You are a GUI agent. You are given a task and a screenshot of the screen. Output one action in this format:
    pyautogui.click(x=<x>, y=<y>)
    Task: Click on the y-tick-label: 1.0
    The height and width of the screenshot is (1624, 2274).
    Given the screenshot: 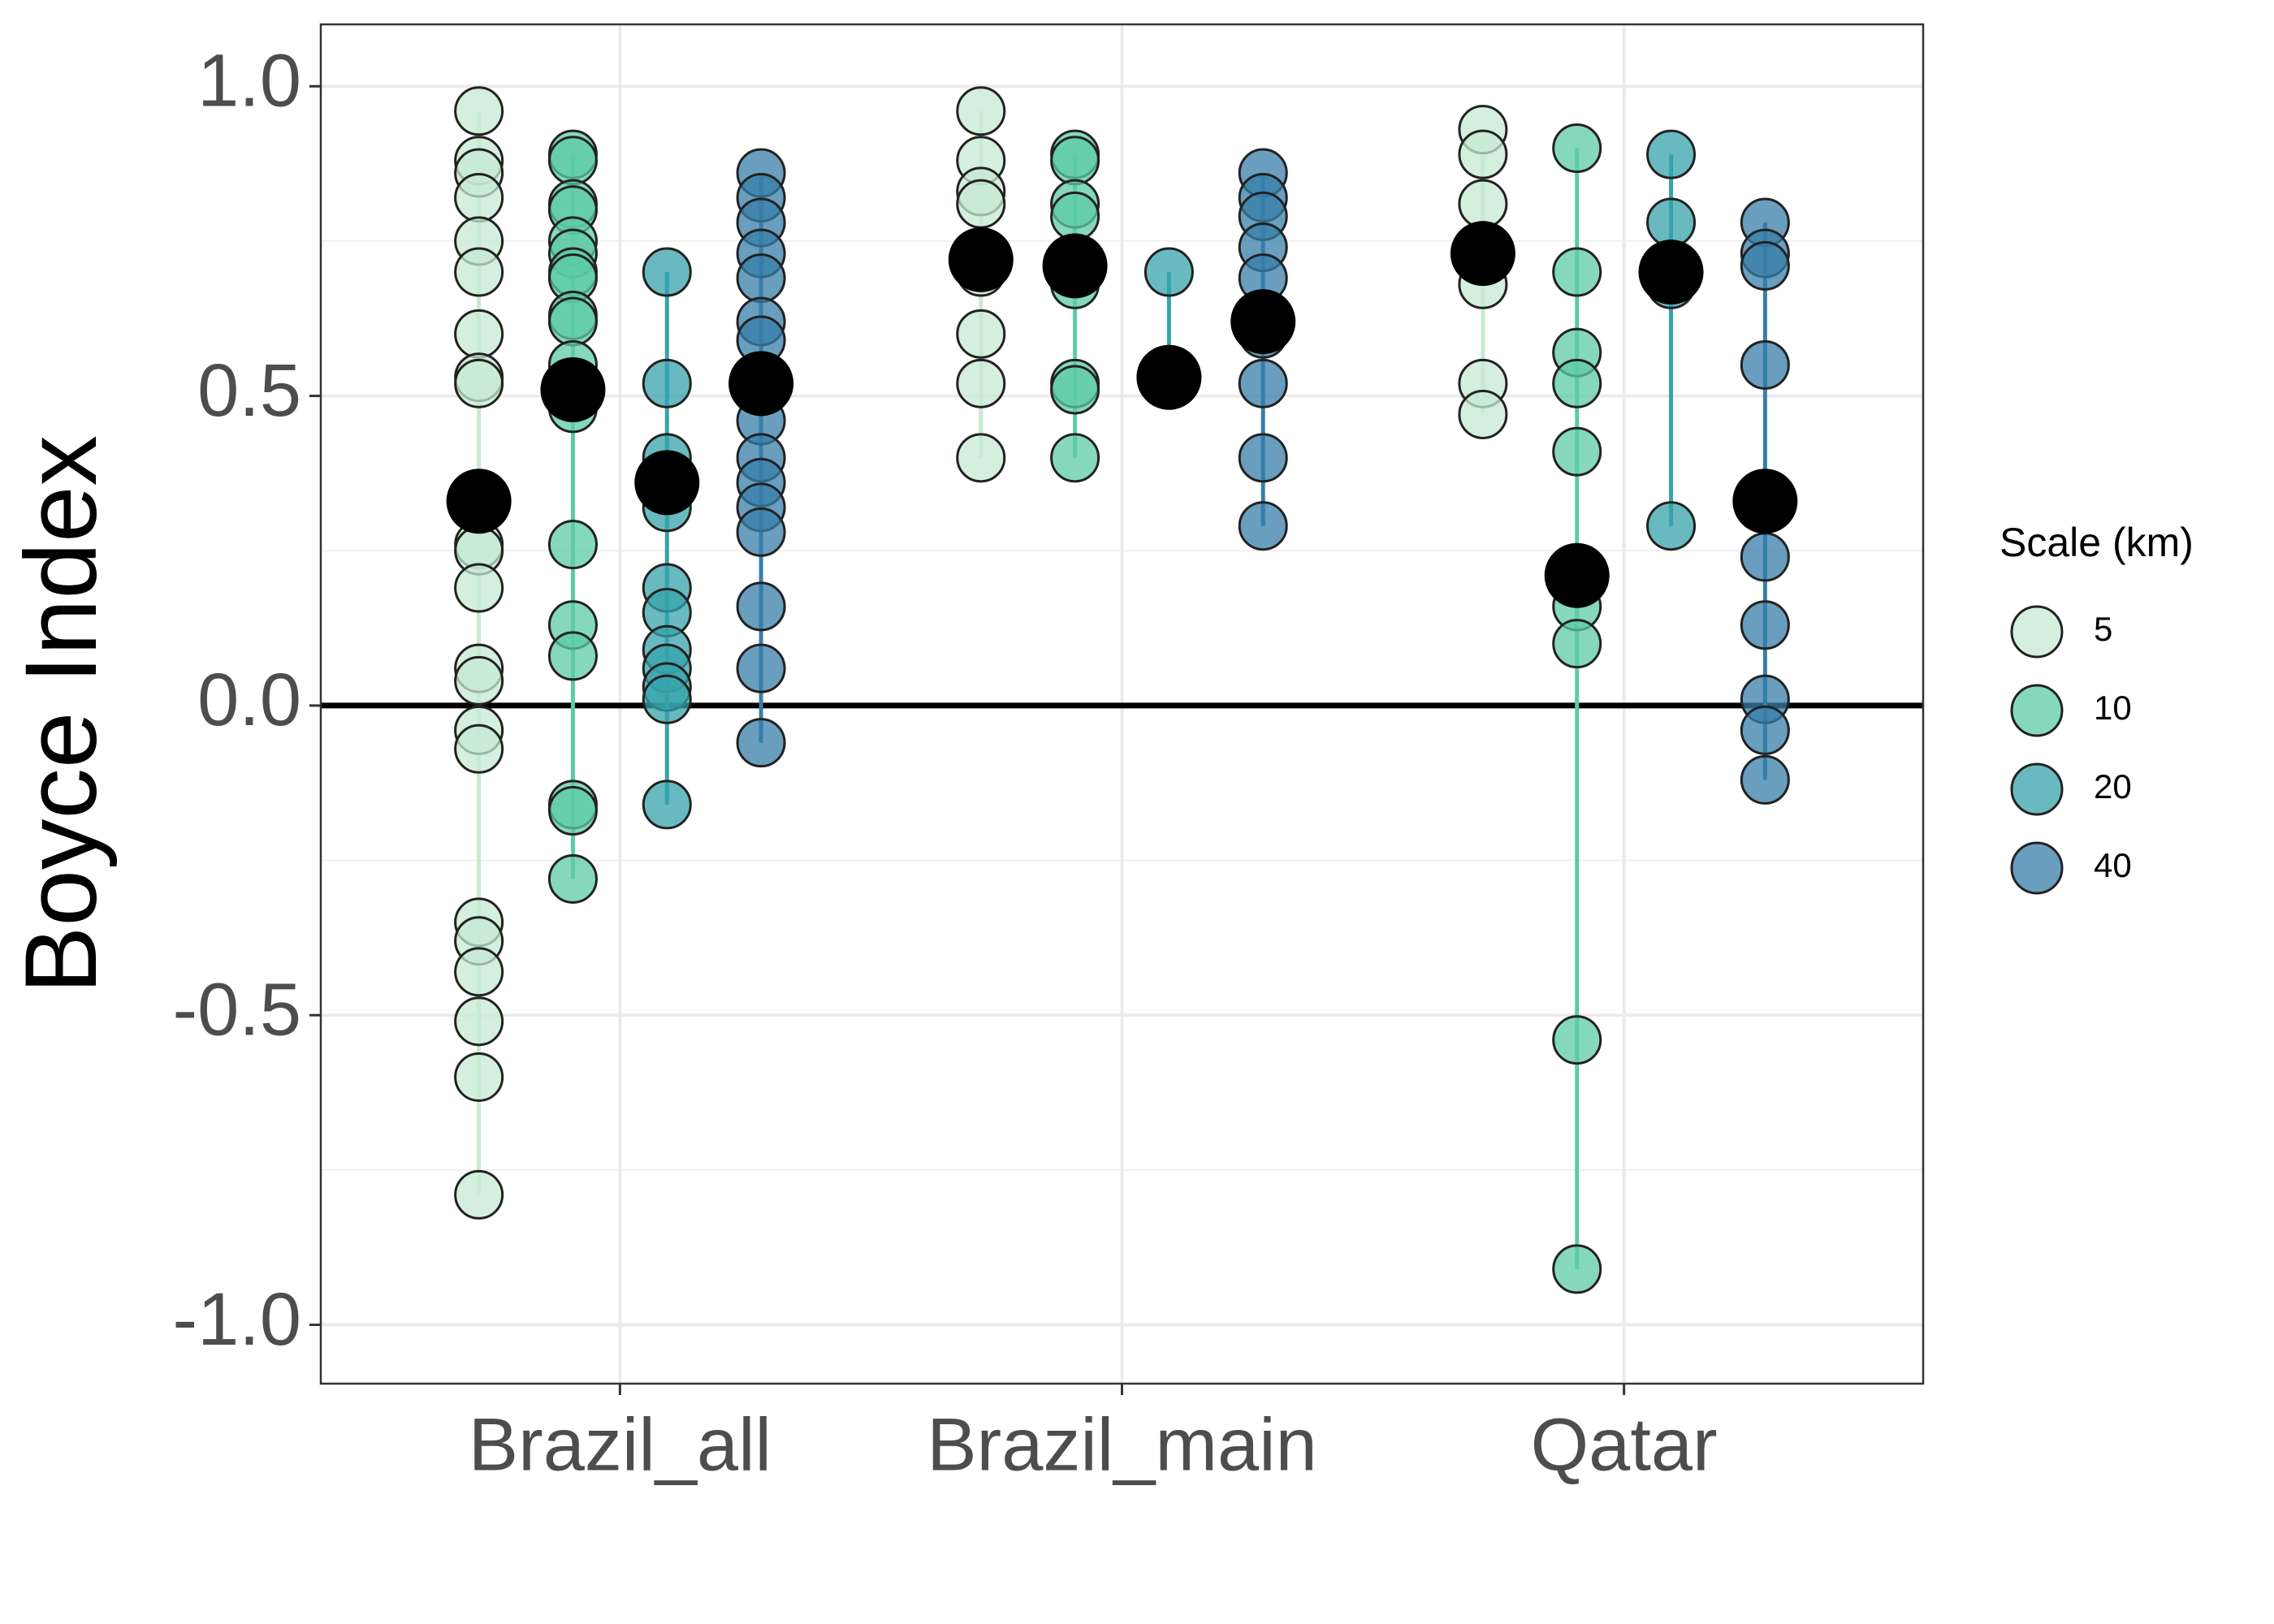 What is the action you would take?
    pyautogui.click(x=249, y=81)
    